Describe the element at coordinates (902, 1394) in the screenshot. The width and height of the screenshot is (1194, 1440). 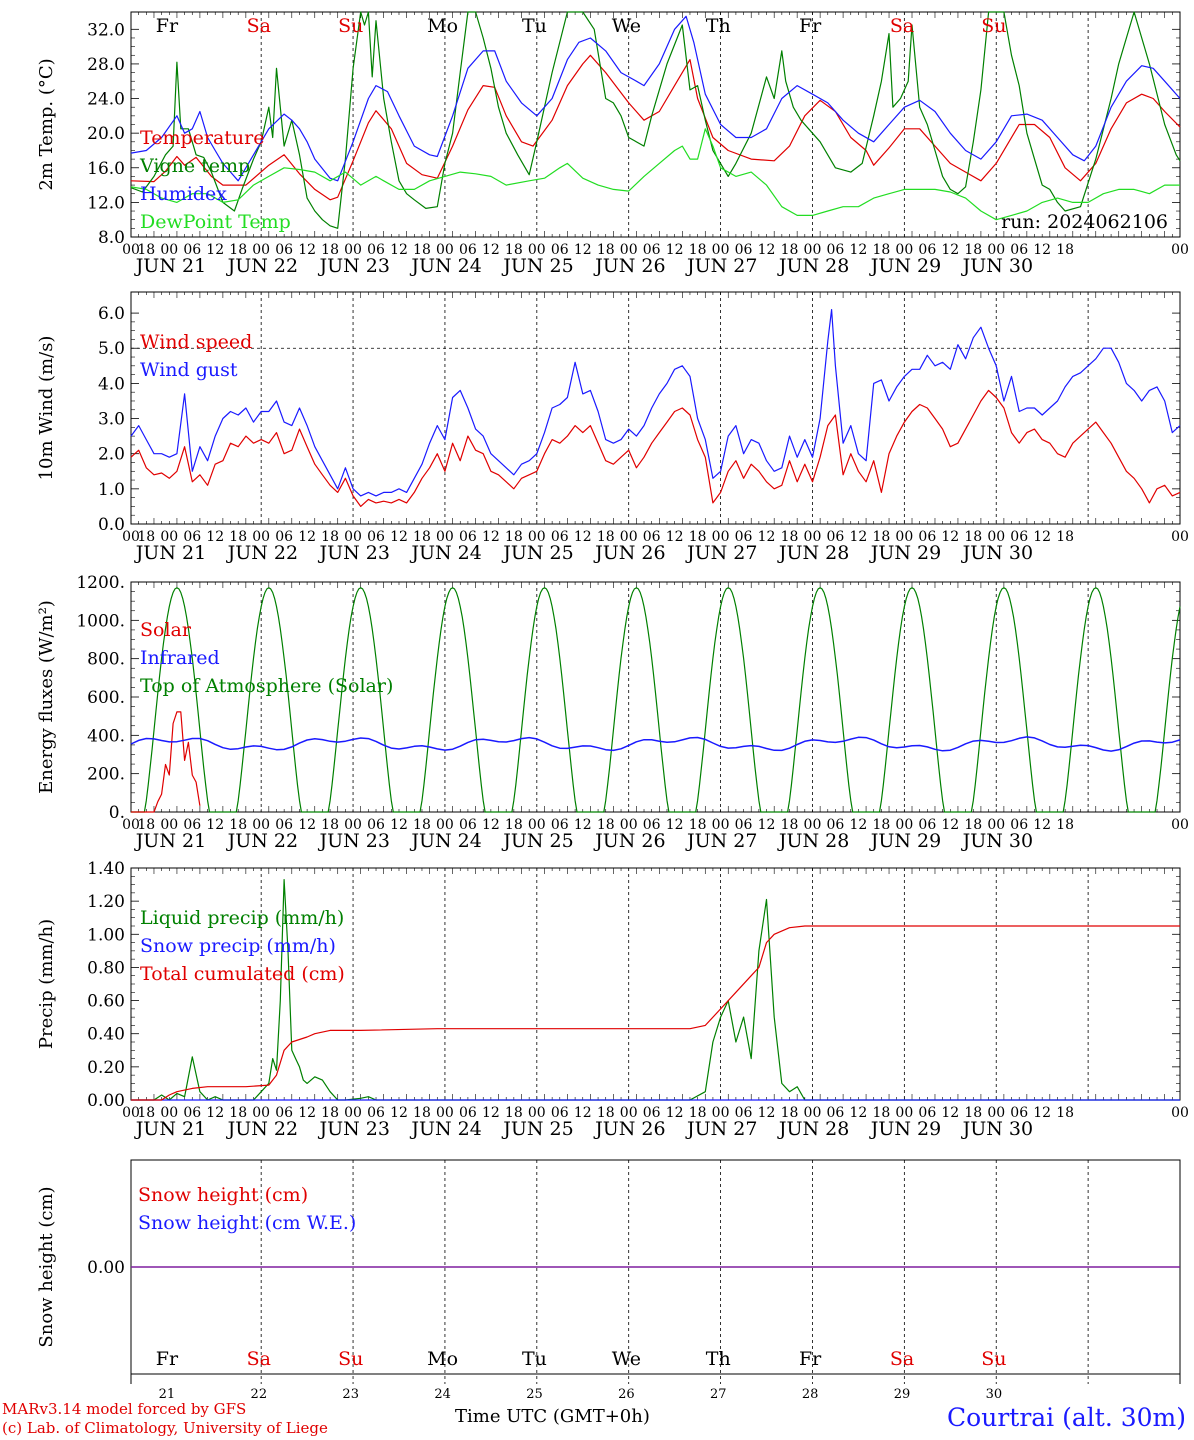
I see `day-number-label: 29` at that location.